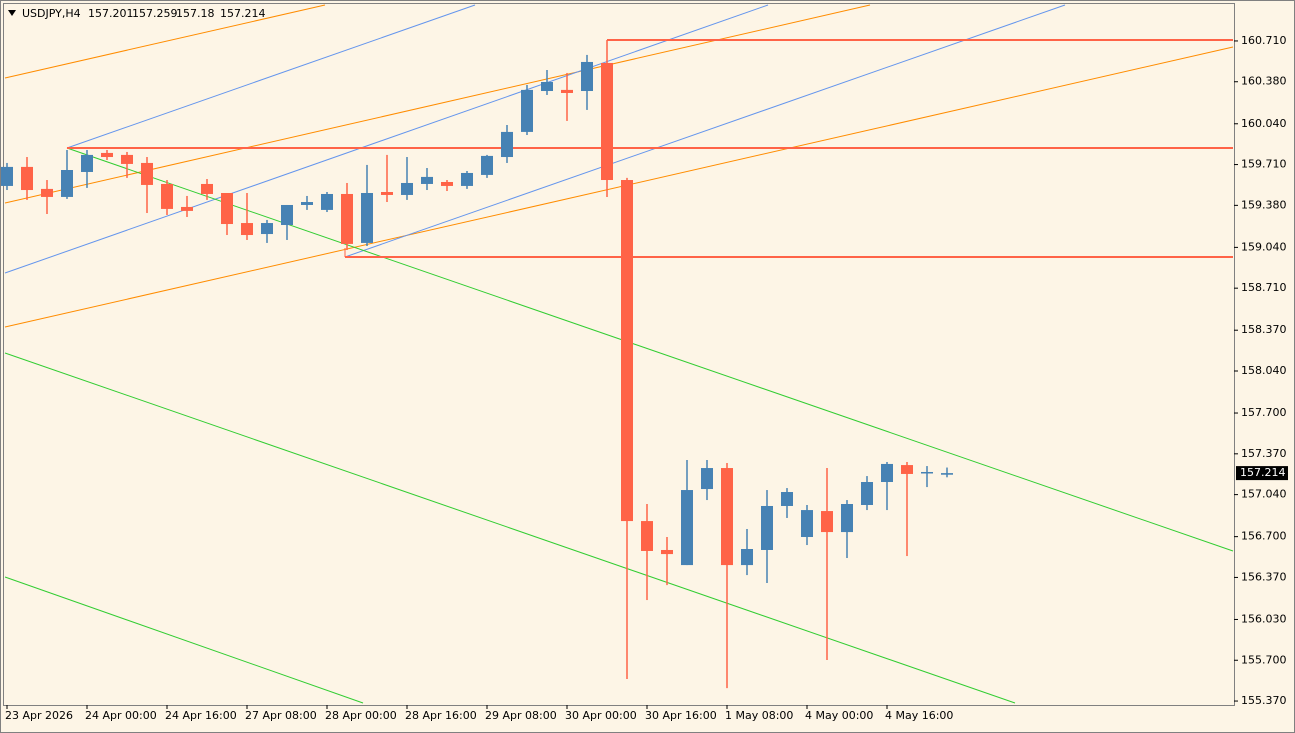 The width and height of the screenshot is (1295, 733). What do you see at coordinates (281, 715) in the screenshot?
I see `x-tick-label: 27 Apr 08:00` at bounding box center [281, 715].